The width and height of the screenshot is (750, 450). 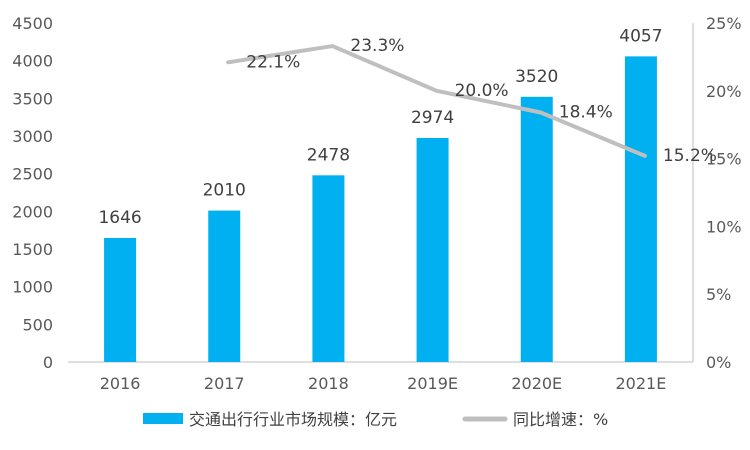 What do you see at coordinates (718, 362) in the screenshot?
I see `right-tick-label: 0%` at bounding box center [718, 362].